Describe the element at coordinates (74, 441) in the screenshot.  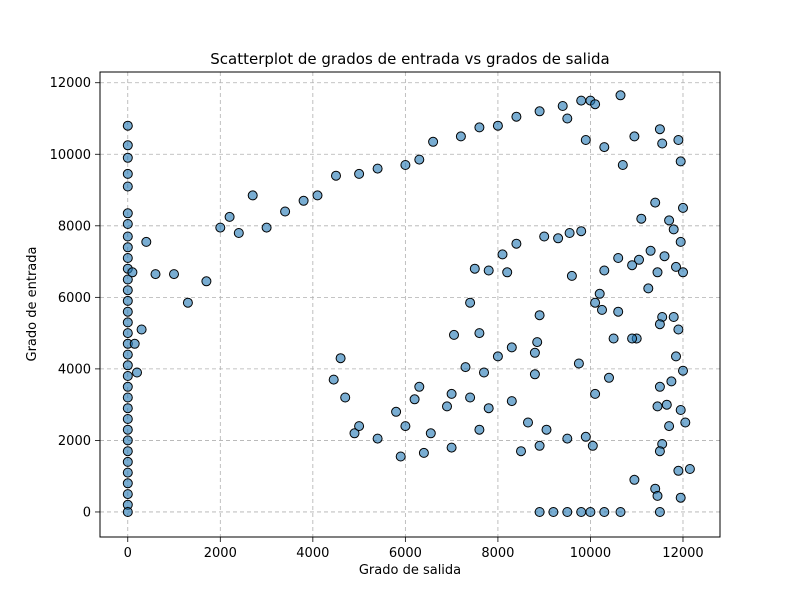
I see `y-tick-label: 2000` at that location.